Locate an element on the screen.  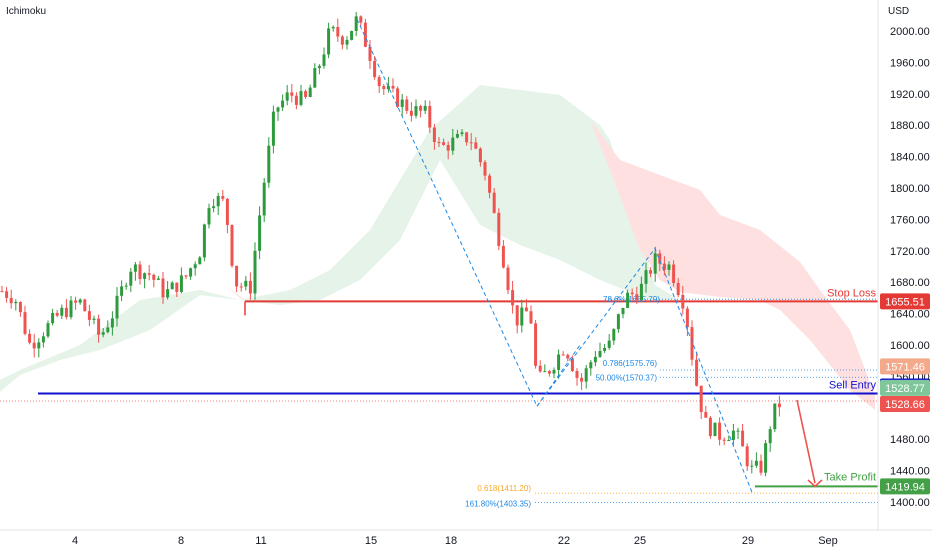
fib-0618-label: 0.618(1411.20) is located at coordinates (504, 488).